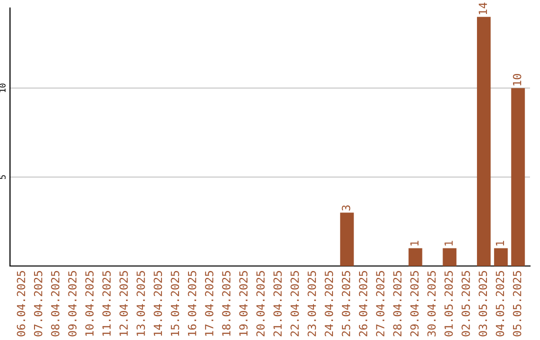 The width and height of the screenshot is (540, 340). What do you see at coordinates (517, 80) in the screenshot?
I see `data-label: 10` at bounding box center [517, 80].